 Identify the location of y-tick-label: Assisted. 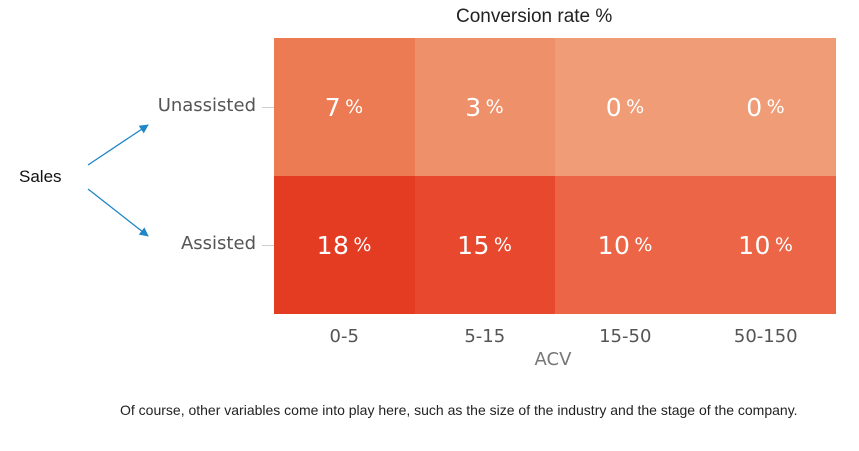
(218, 243).